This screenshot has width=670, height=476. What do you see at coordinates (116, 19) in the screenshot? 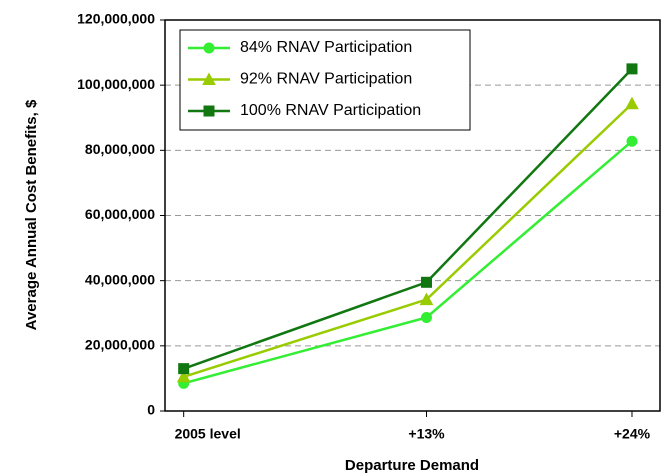
I see `y-tick-label: 120,000,000` at bounding box center [116, 19].